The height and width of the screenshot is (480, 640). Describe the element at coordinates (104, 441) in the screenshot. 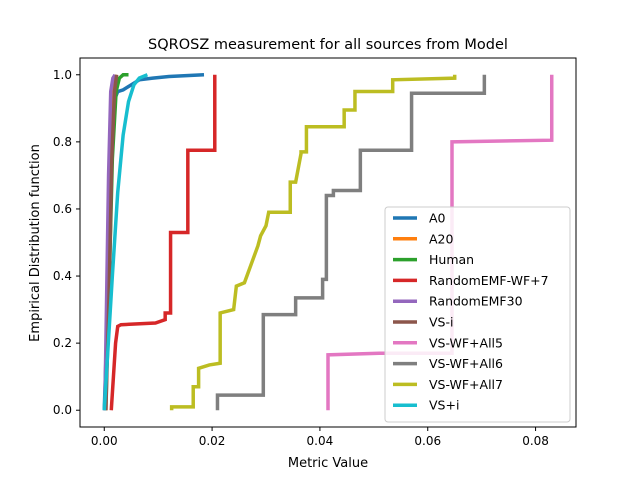

I see `x-tick-label: 0.00` at that location.